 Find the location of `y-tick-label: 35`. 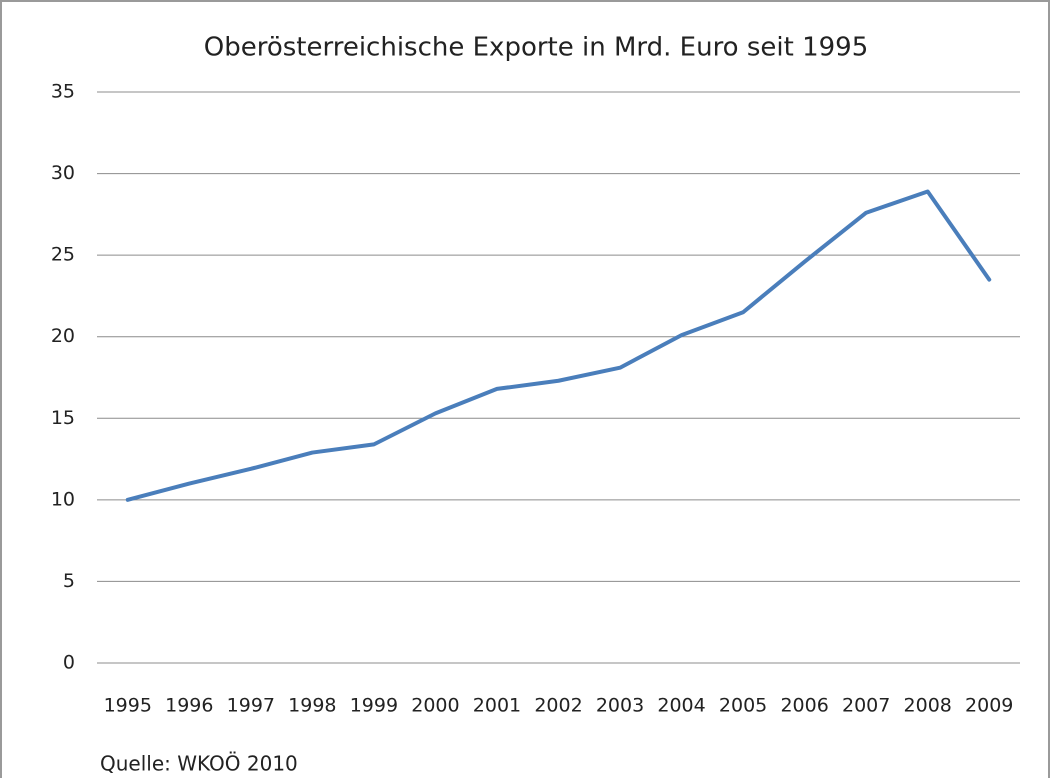

y-tick-label: 35 is located at coordinates (63, 92).